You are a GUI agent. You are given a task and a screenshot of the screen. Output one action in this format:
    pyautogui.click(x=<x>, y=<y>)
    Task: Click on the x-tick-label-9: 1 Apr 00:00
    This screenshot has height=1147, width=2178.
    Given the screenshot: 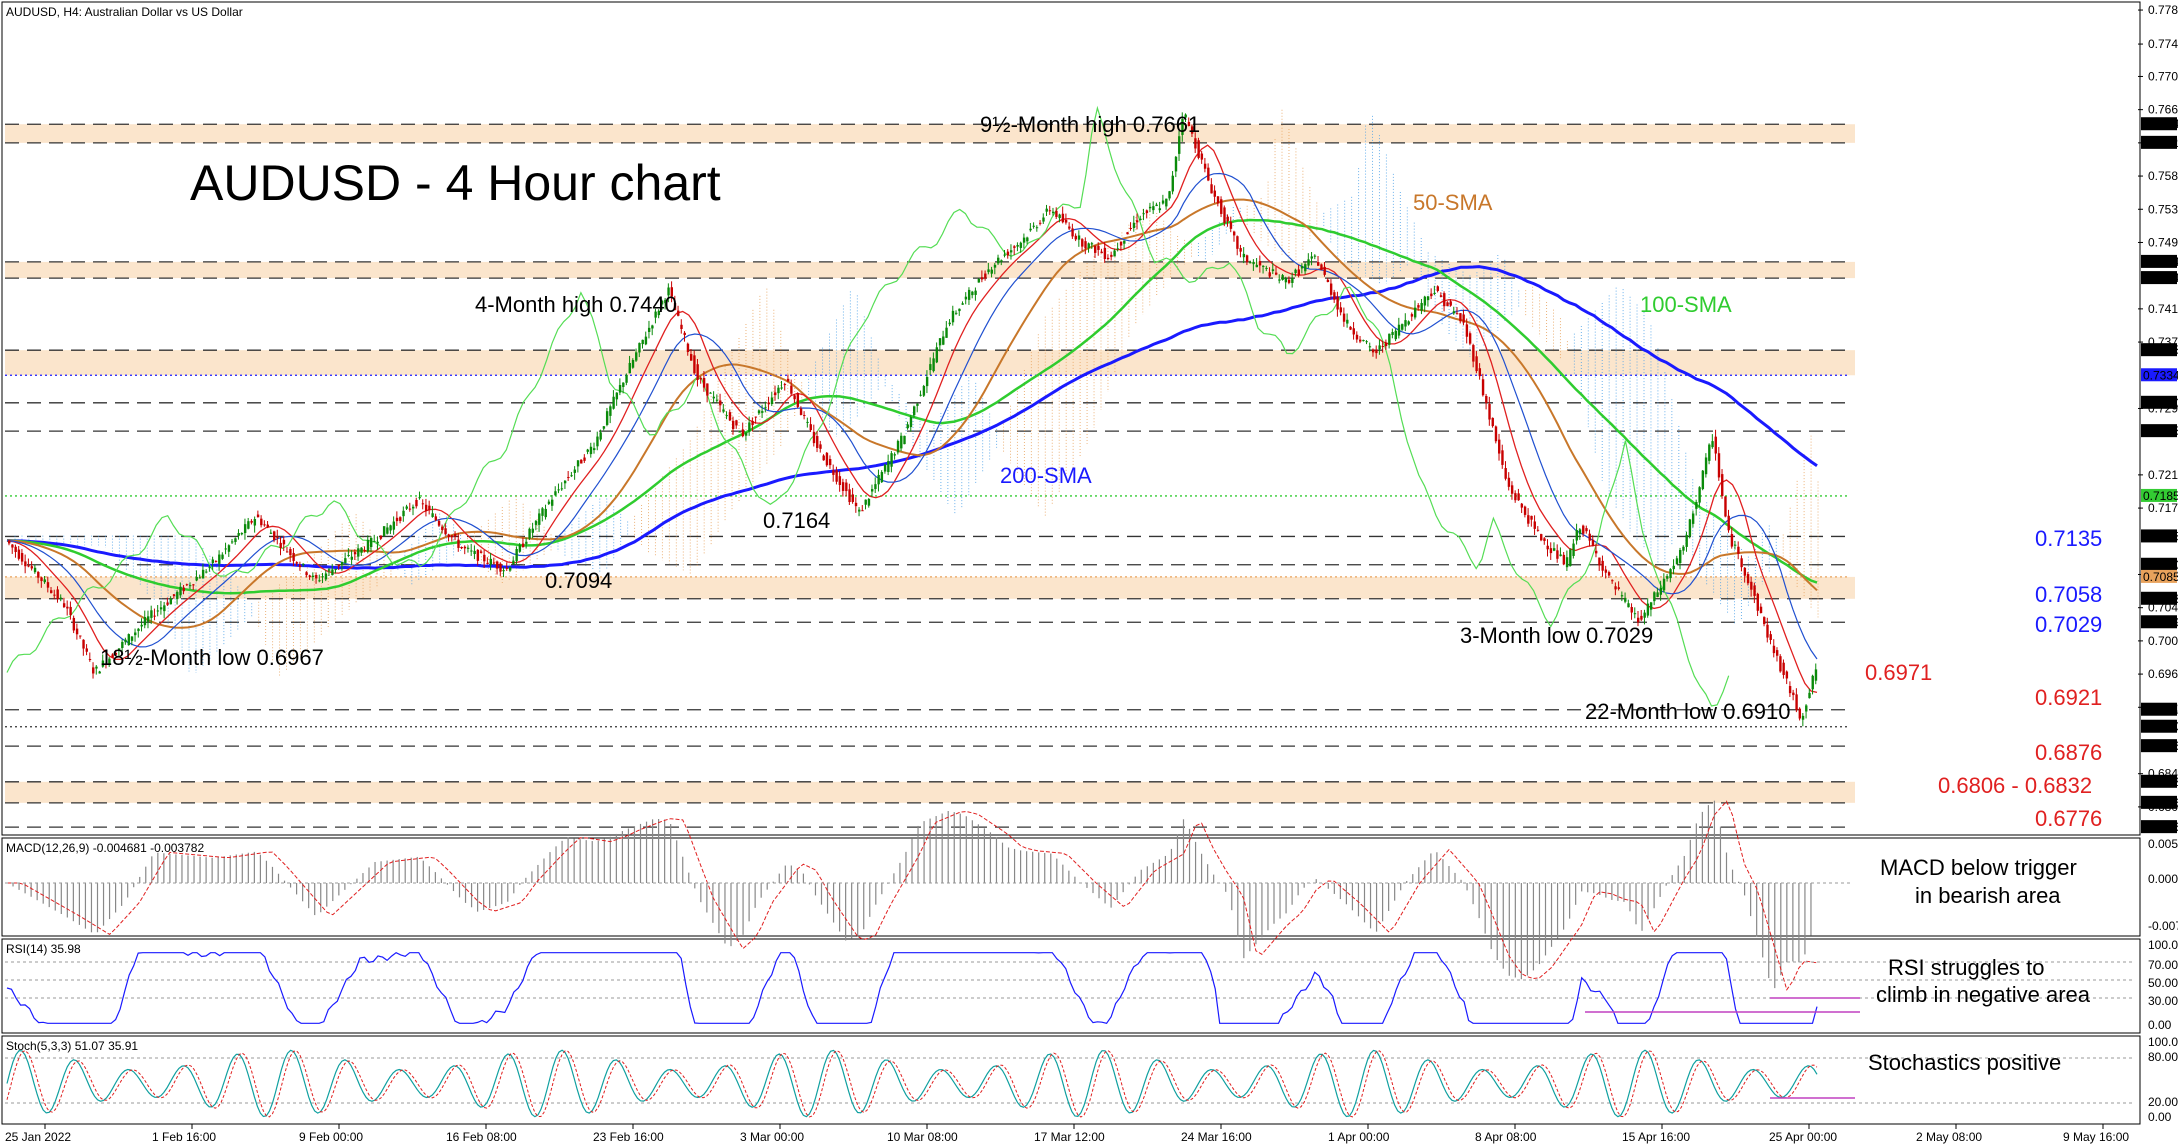 What is the action you would take?
    pyautogui.click(x=1359, y=1137)
    